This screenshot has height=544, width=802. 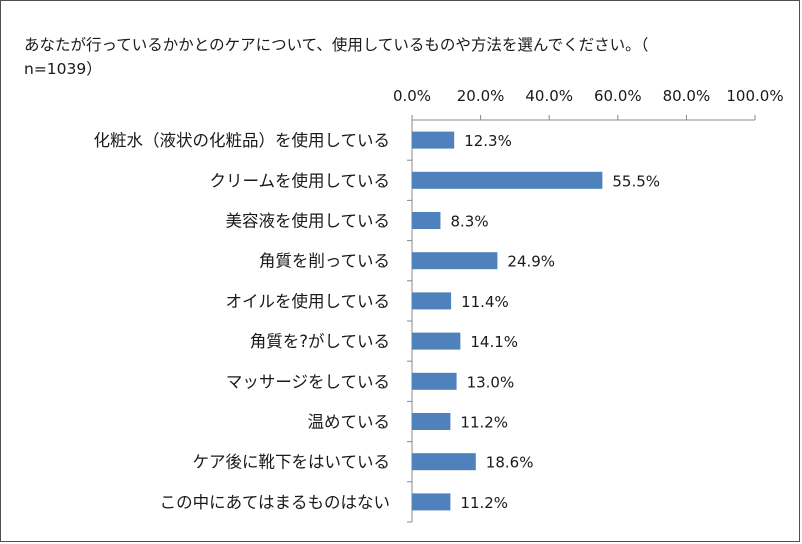 I want to click on category-label: 角質を?がしている, so click(x=320, y=341).